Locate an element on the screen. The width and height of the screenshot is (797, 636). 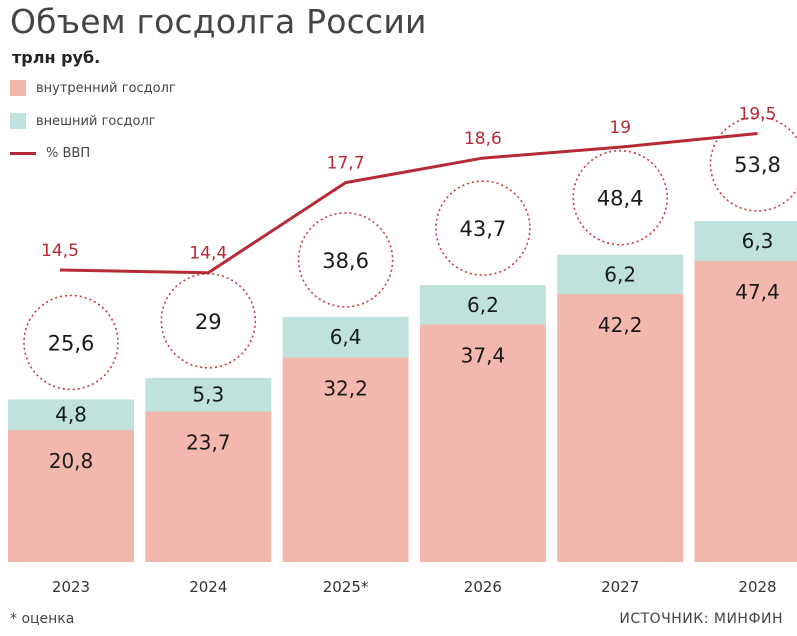
label-domestic-5: 47,4 is located at coordinates (757, 292).